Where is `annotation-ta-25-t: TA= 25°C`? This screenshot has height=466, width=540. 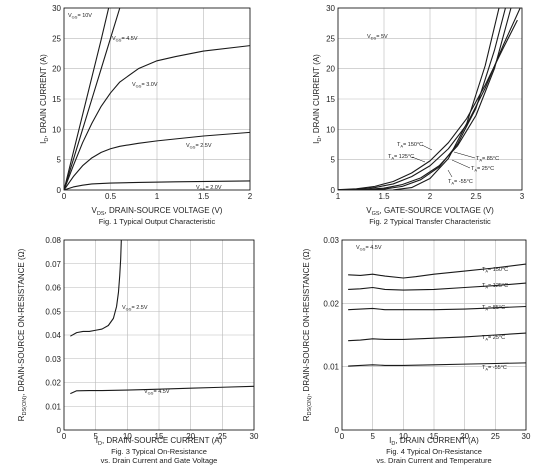 annotation-ta-25-t: TA= 25°C is located at coordinates (493, 338).